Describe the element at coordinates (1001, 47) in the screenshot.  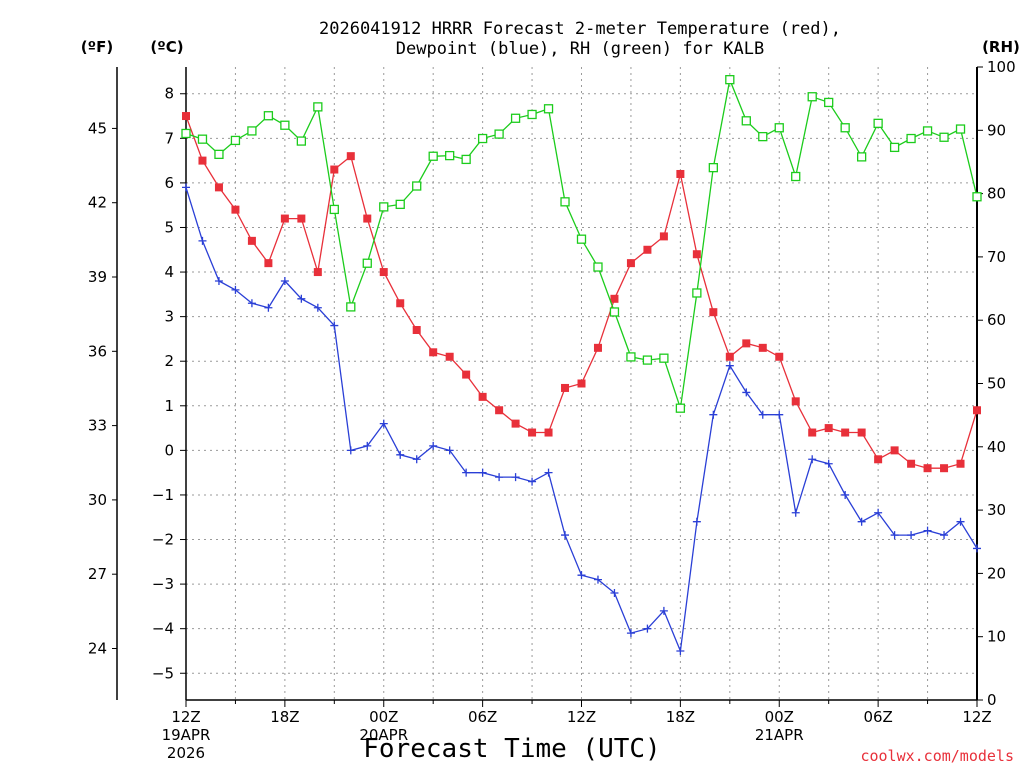
I see `unit-label-rh: (RH)` at that location.